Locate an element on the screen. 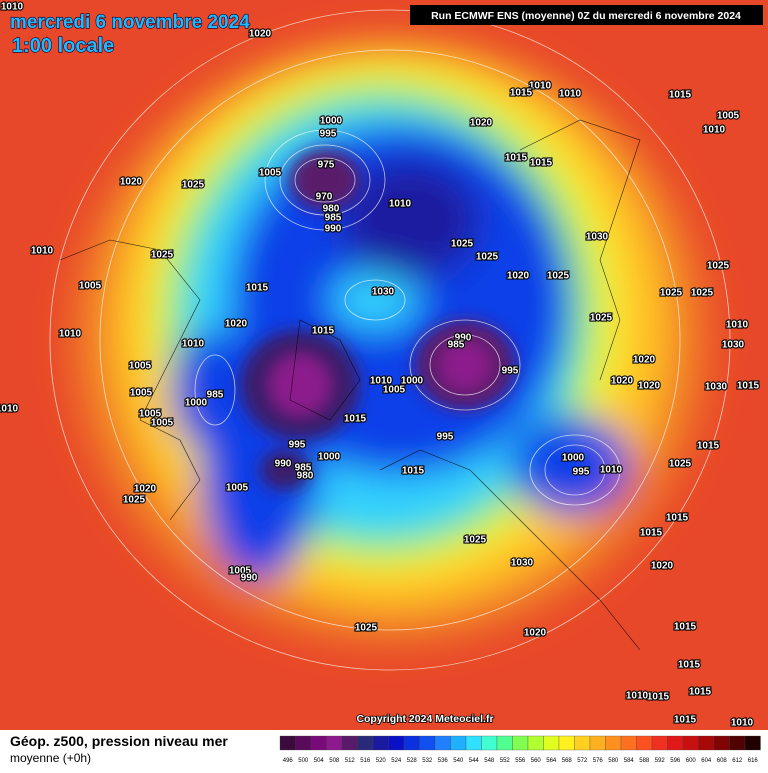 This screenshot has height=773, width=768. legend-label: 500 is located at coordinates (303, 761).